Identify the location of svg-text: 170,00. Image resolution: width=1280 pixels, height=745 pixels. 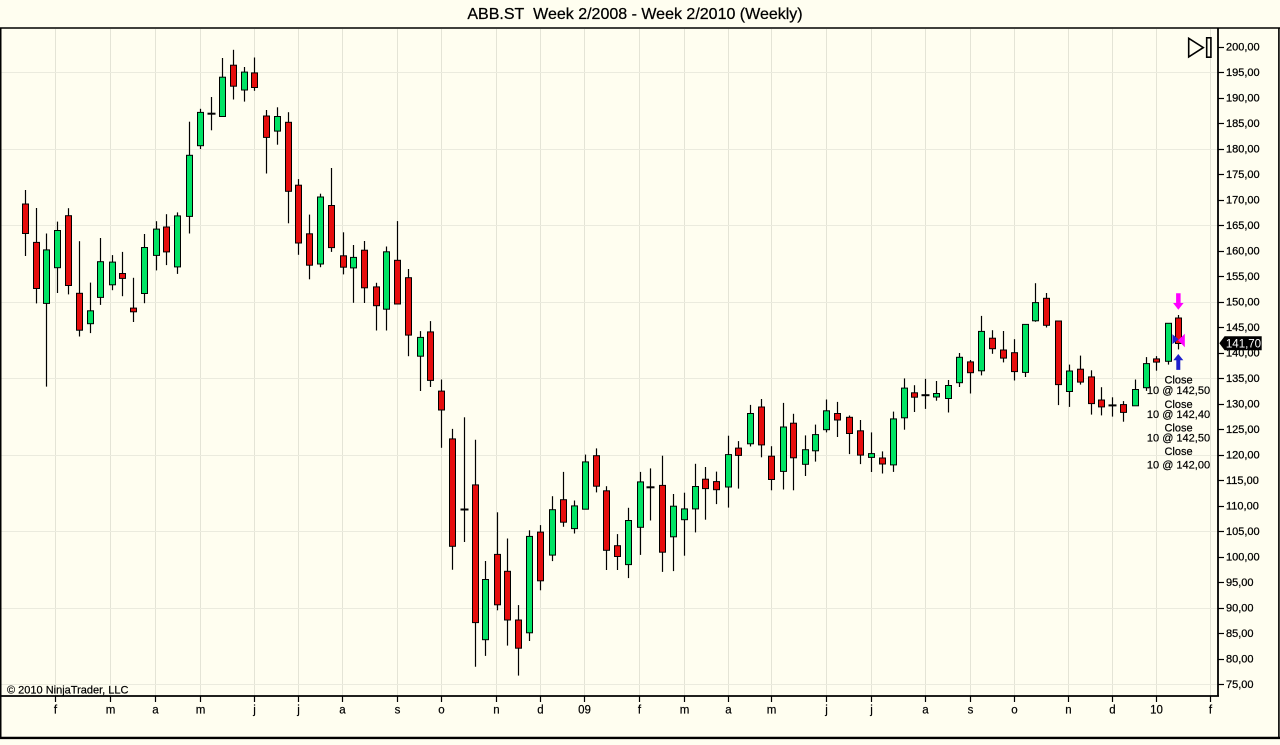
(1243, 201).